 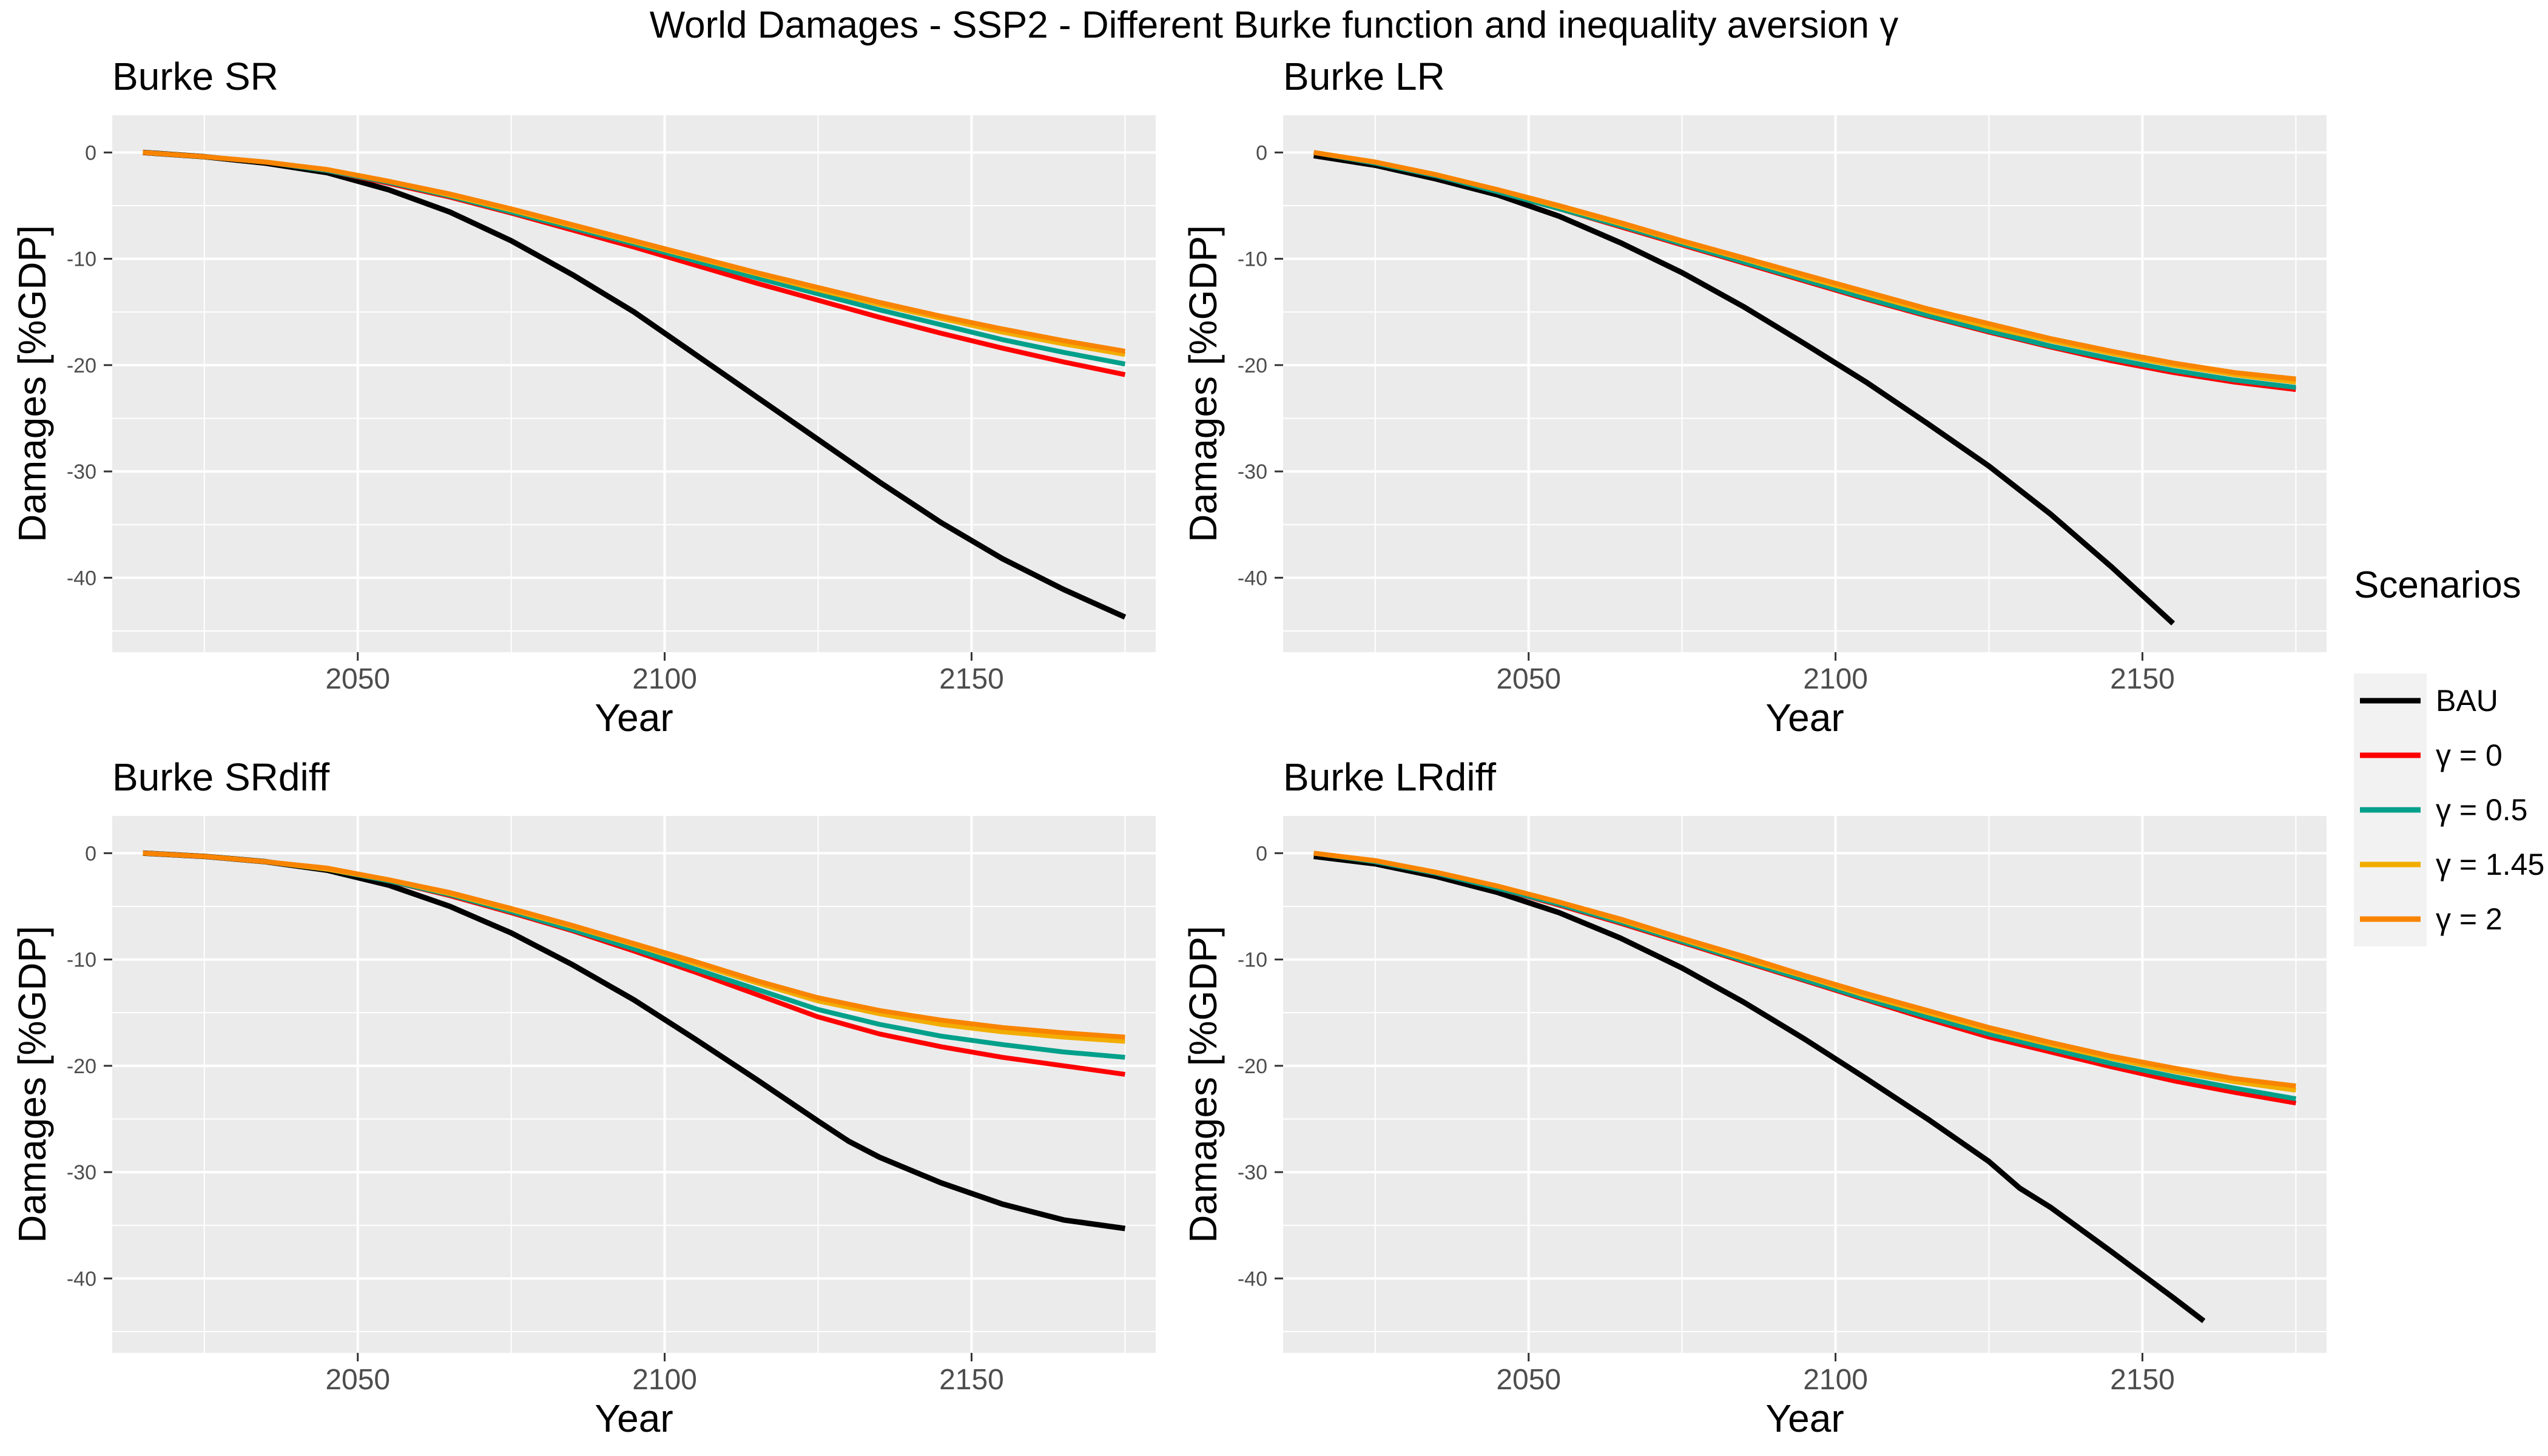 I want to click on legend-item-gamma-0: γ = 0, so click(x=2431, y=755).